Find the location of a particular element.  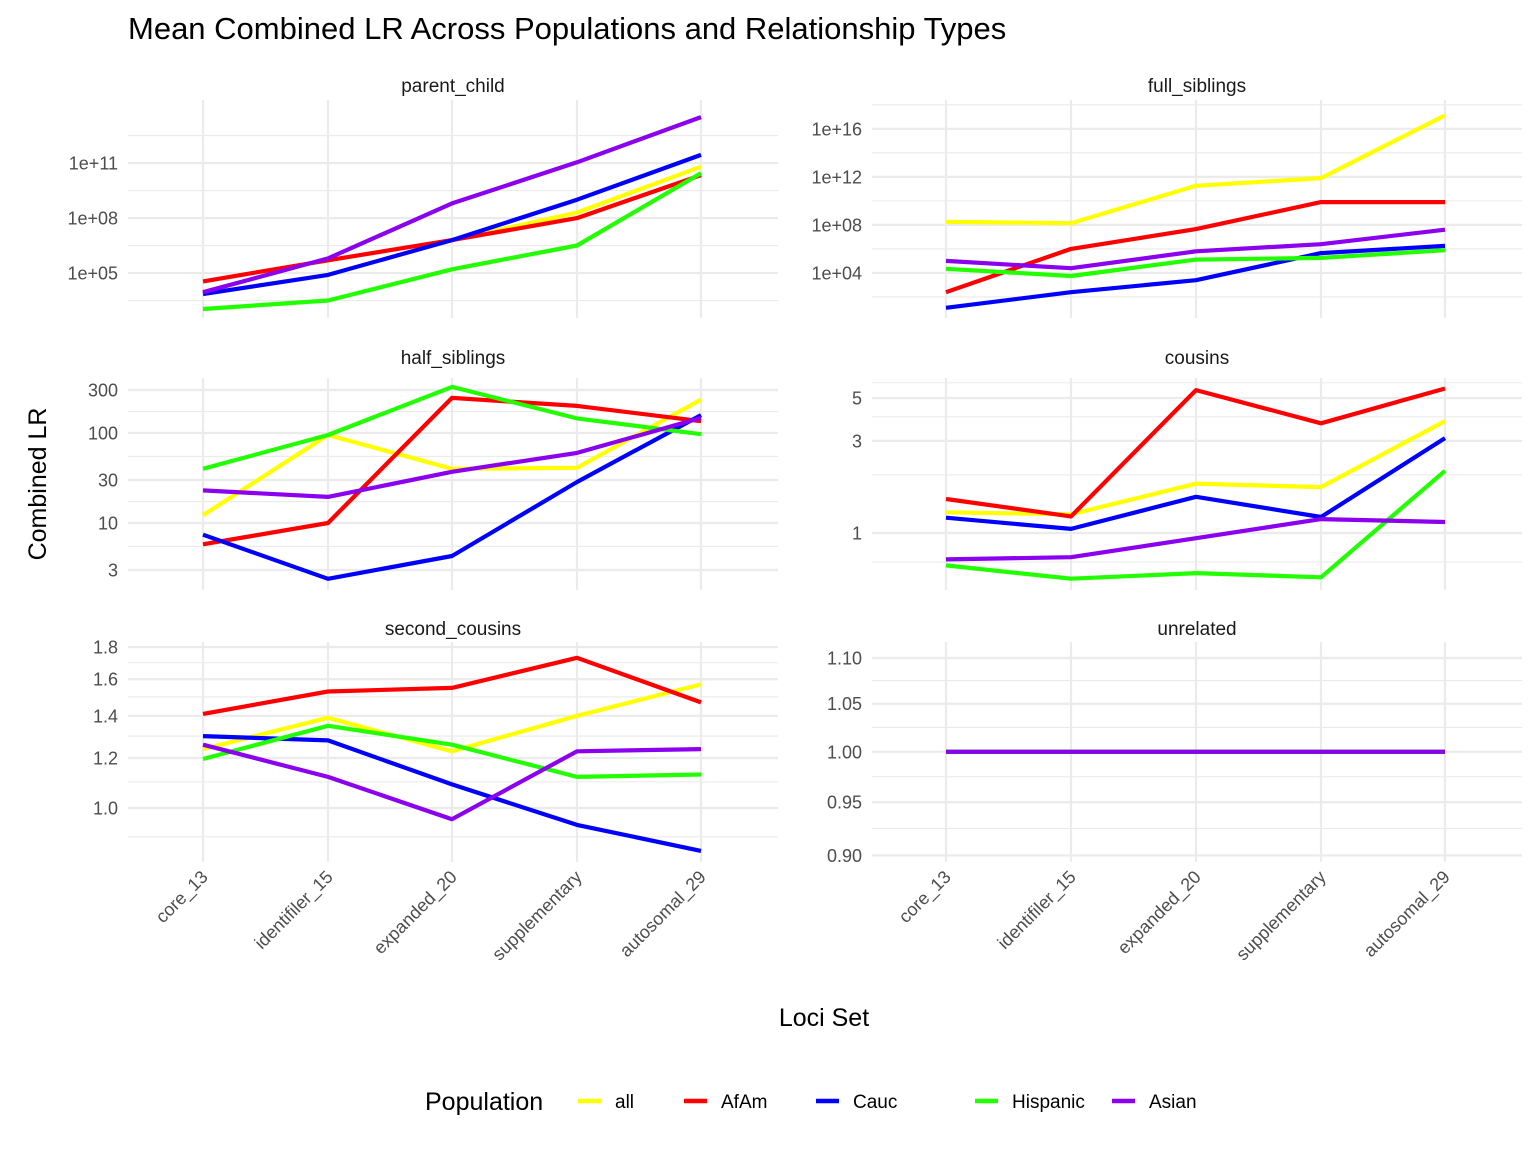

panel-cousins: cousins 1 3 5 is located at coordinates (1187, 469).